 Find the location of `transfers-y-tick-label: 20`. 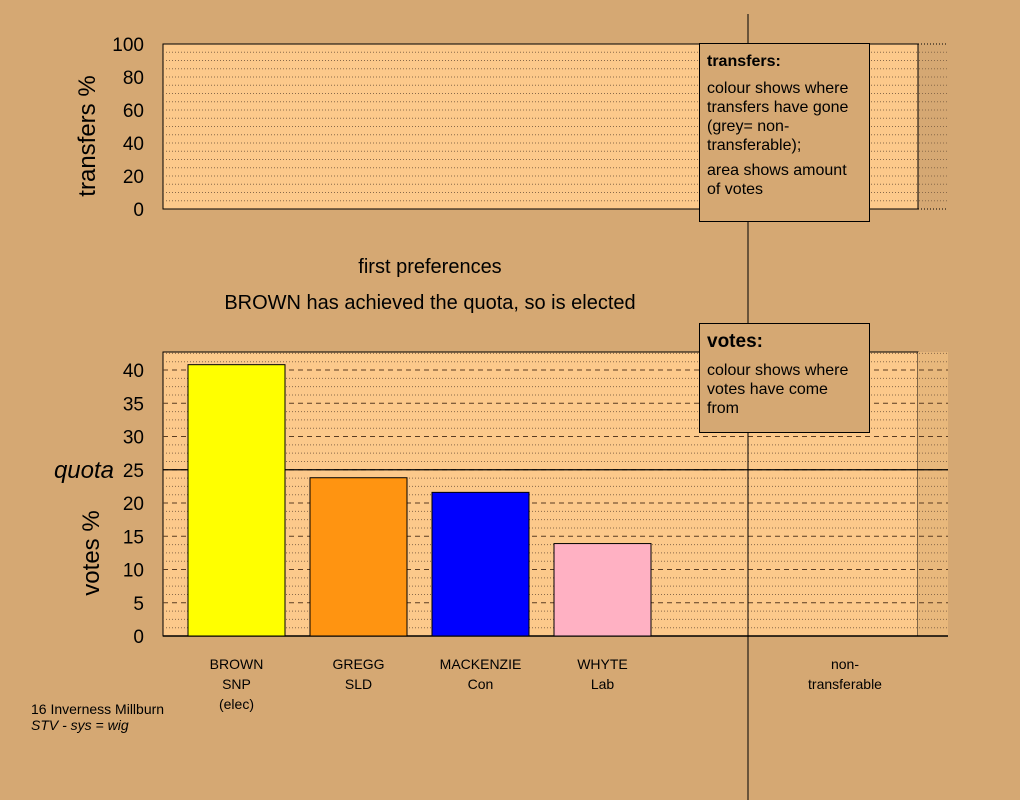

transfers-y-tick-label: 20 is located at coordinates (133, 177).